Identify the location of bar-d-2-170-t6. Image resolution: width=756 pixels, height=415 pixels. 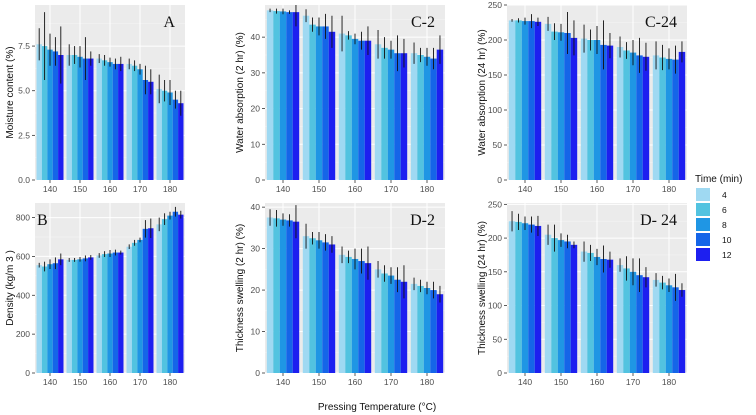
(384, 323).